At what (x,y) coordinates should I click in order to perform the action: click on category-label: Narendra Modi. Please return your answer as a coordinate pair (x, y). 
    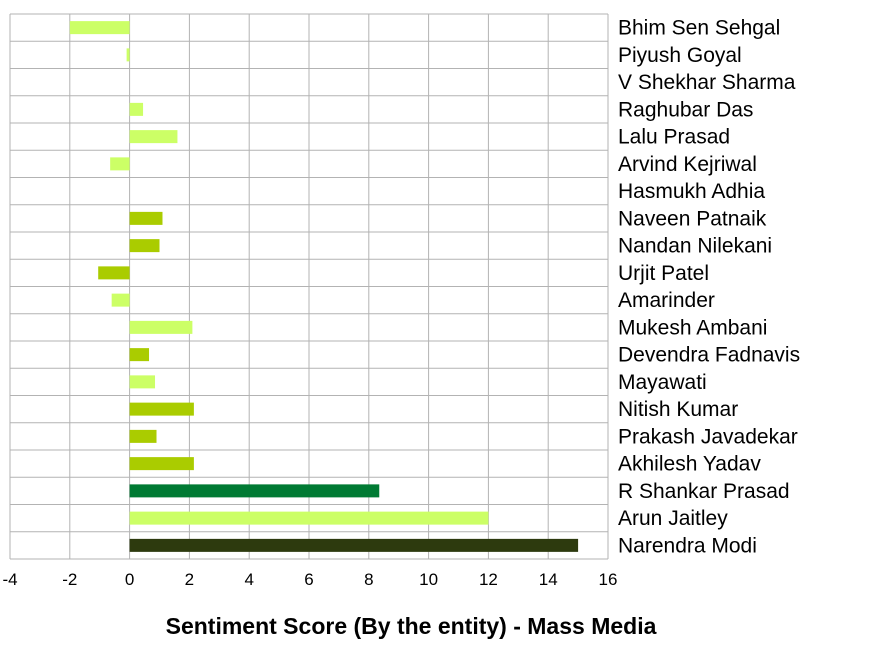
    Looking at the image, I should click on (687, 545).